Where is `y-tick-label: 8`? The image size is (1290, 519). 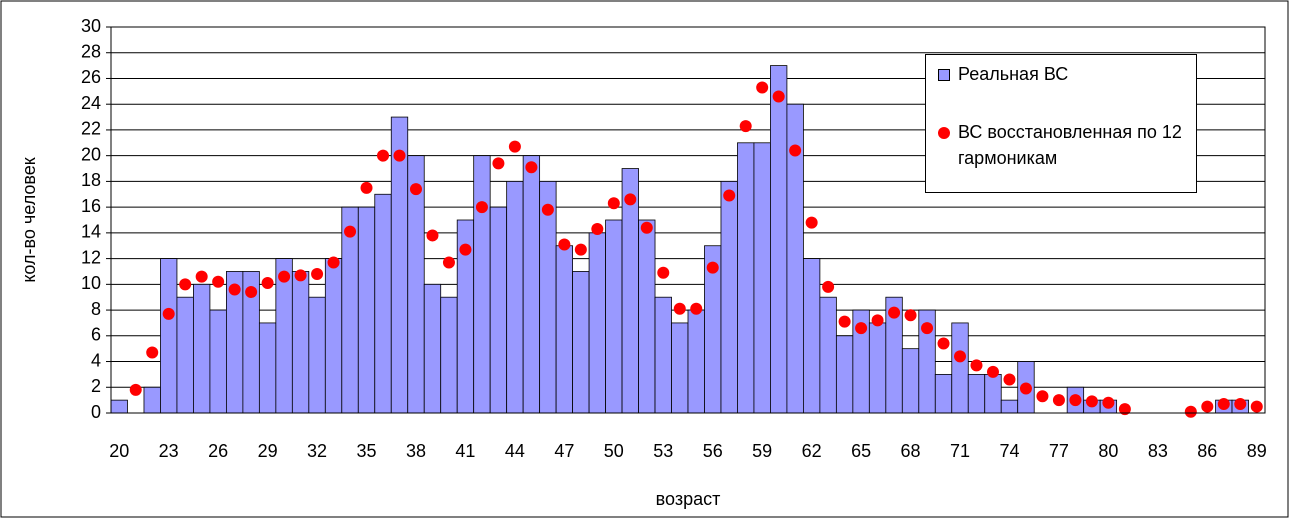 y-tick-label: 8 is located at coordinates (96, 309).